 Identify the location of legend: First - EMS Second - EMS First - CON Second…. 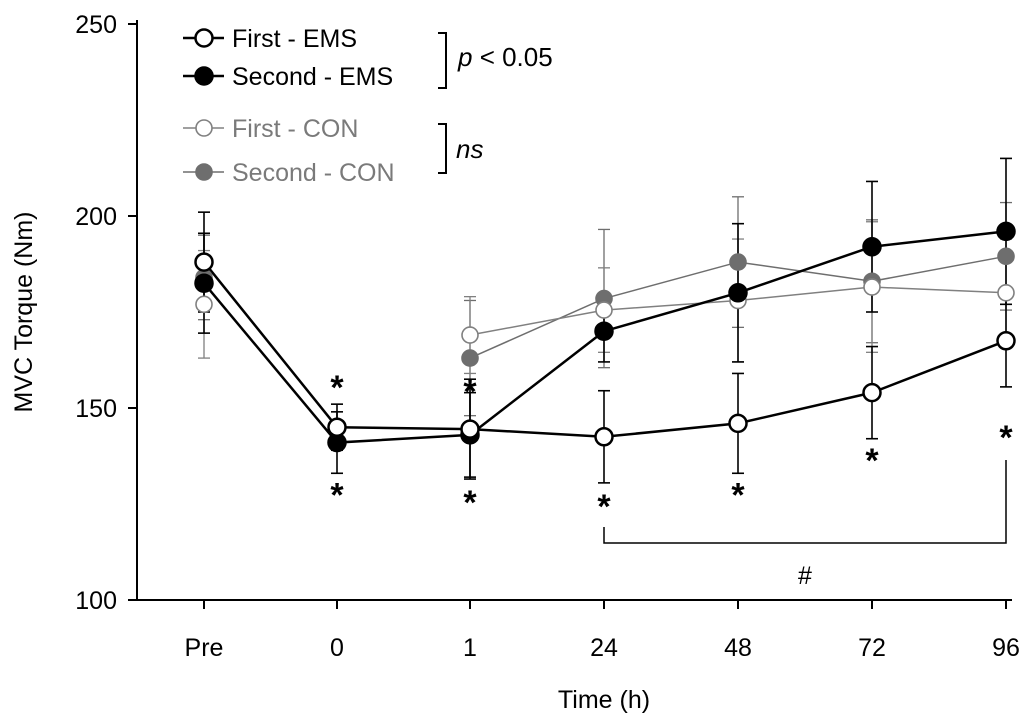
(368, 106).